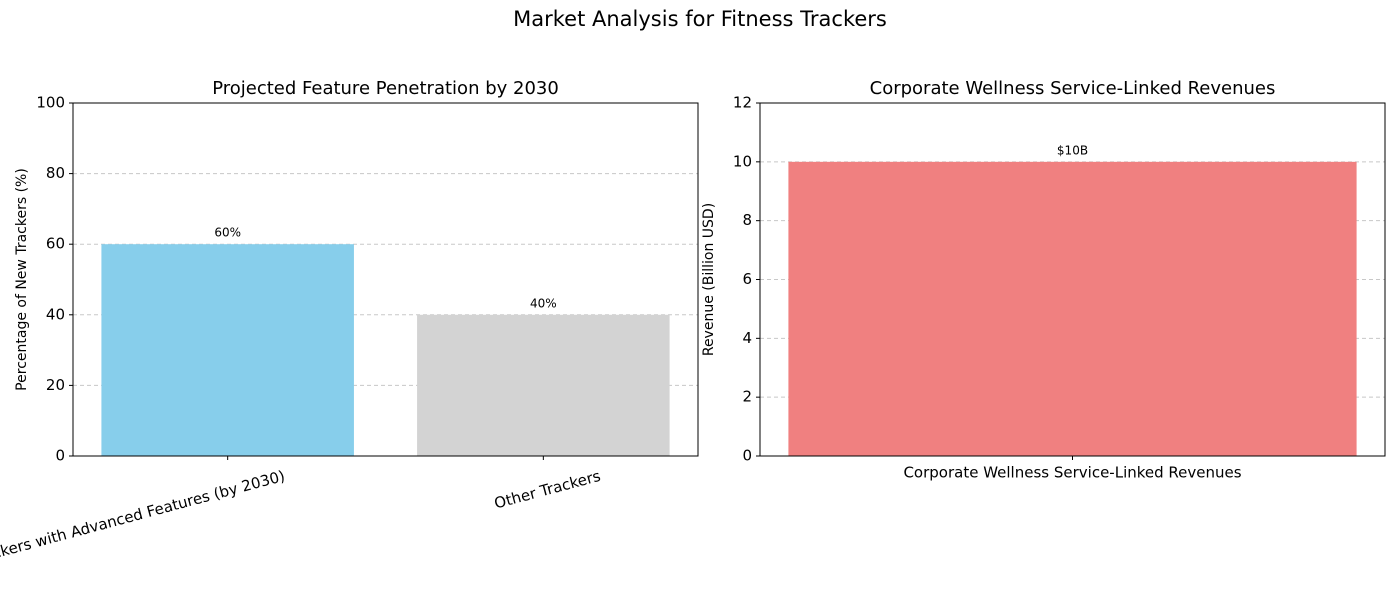 The width and height of the screenshot is (1400, 600). I want to click on y-axis-label: Revenue (Billion USD), so click(709, 279).